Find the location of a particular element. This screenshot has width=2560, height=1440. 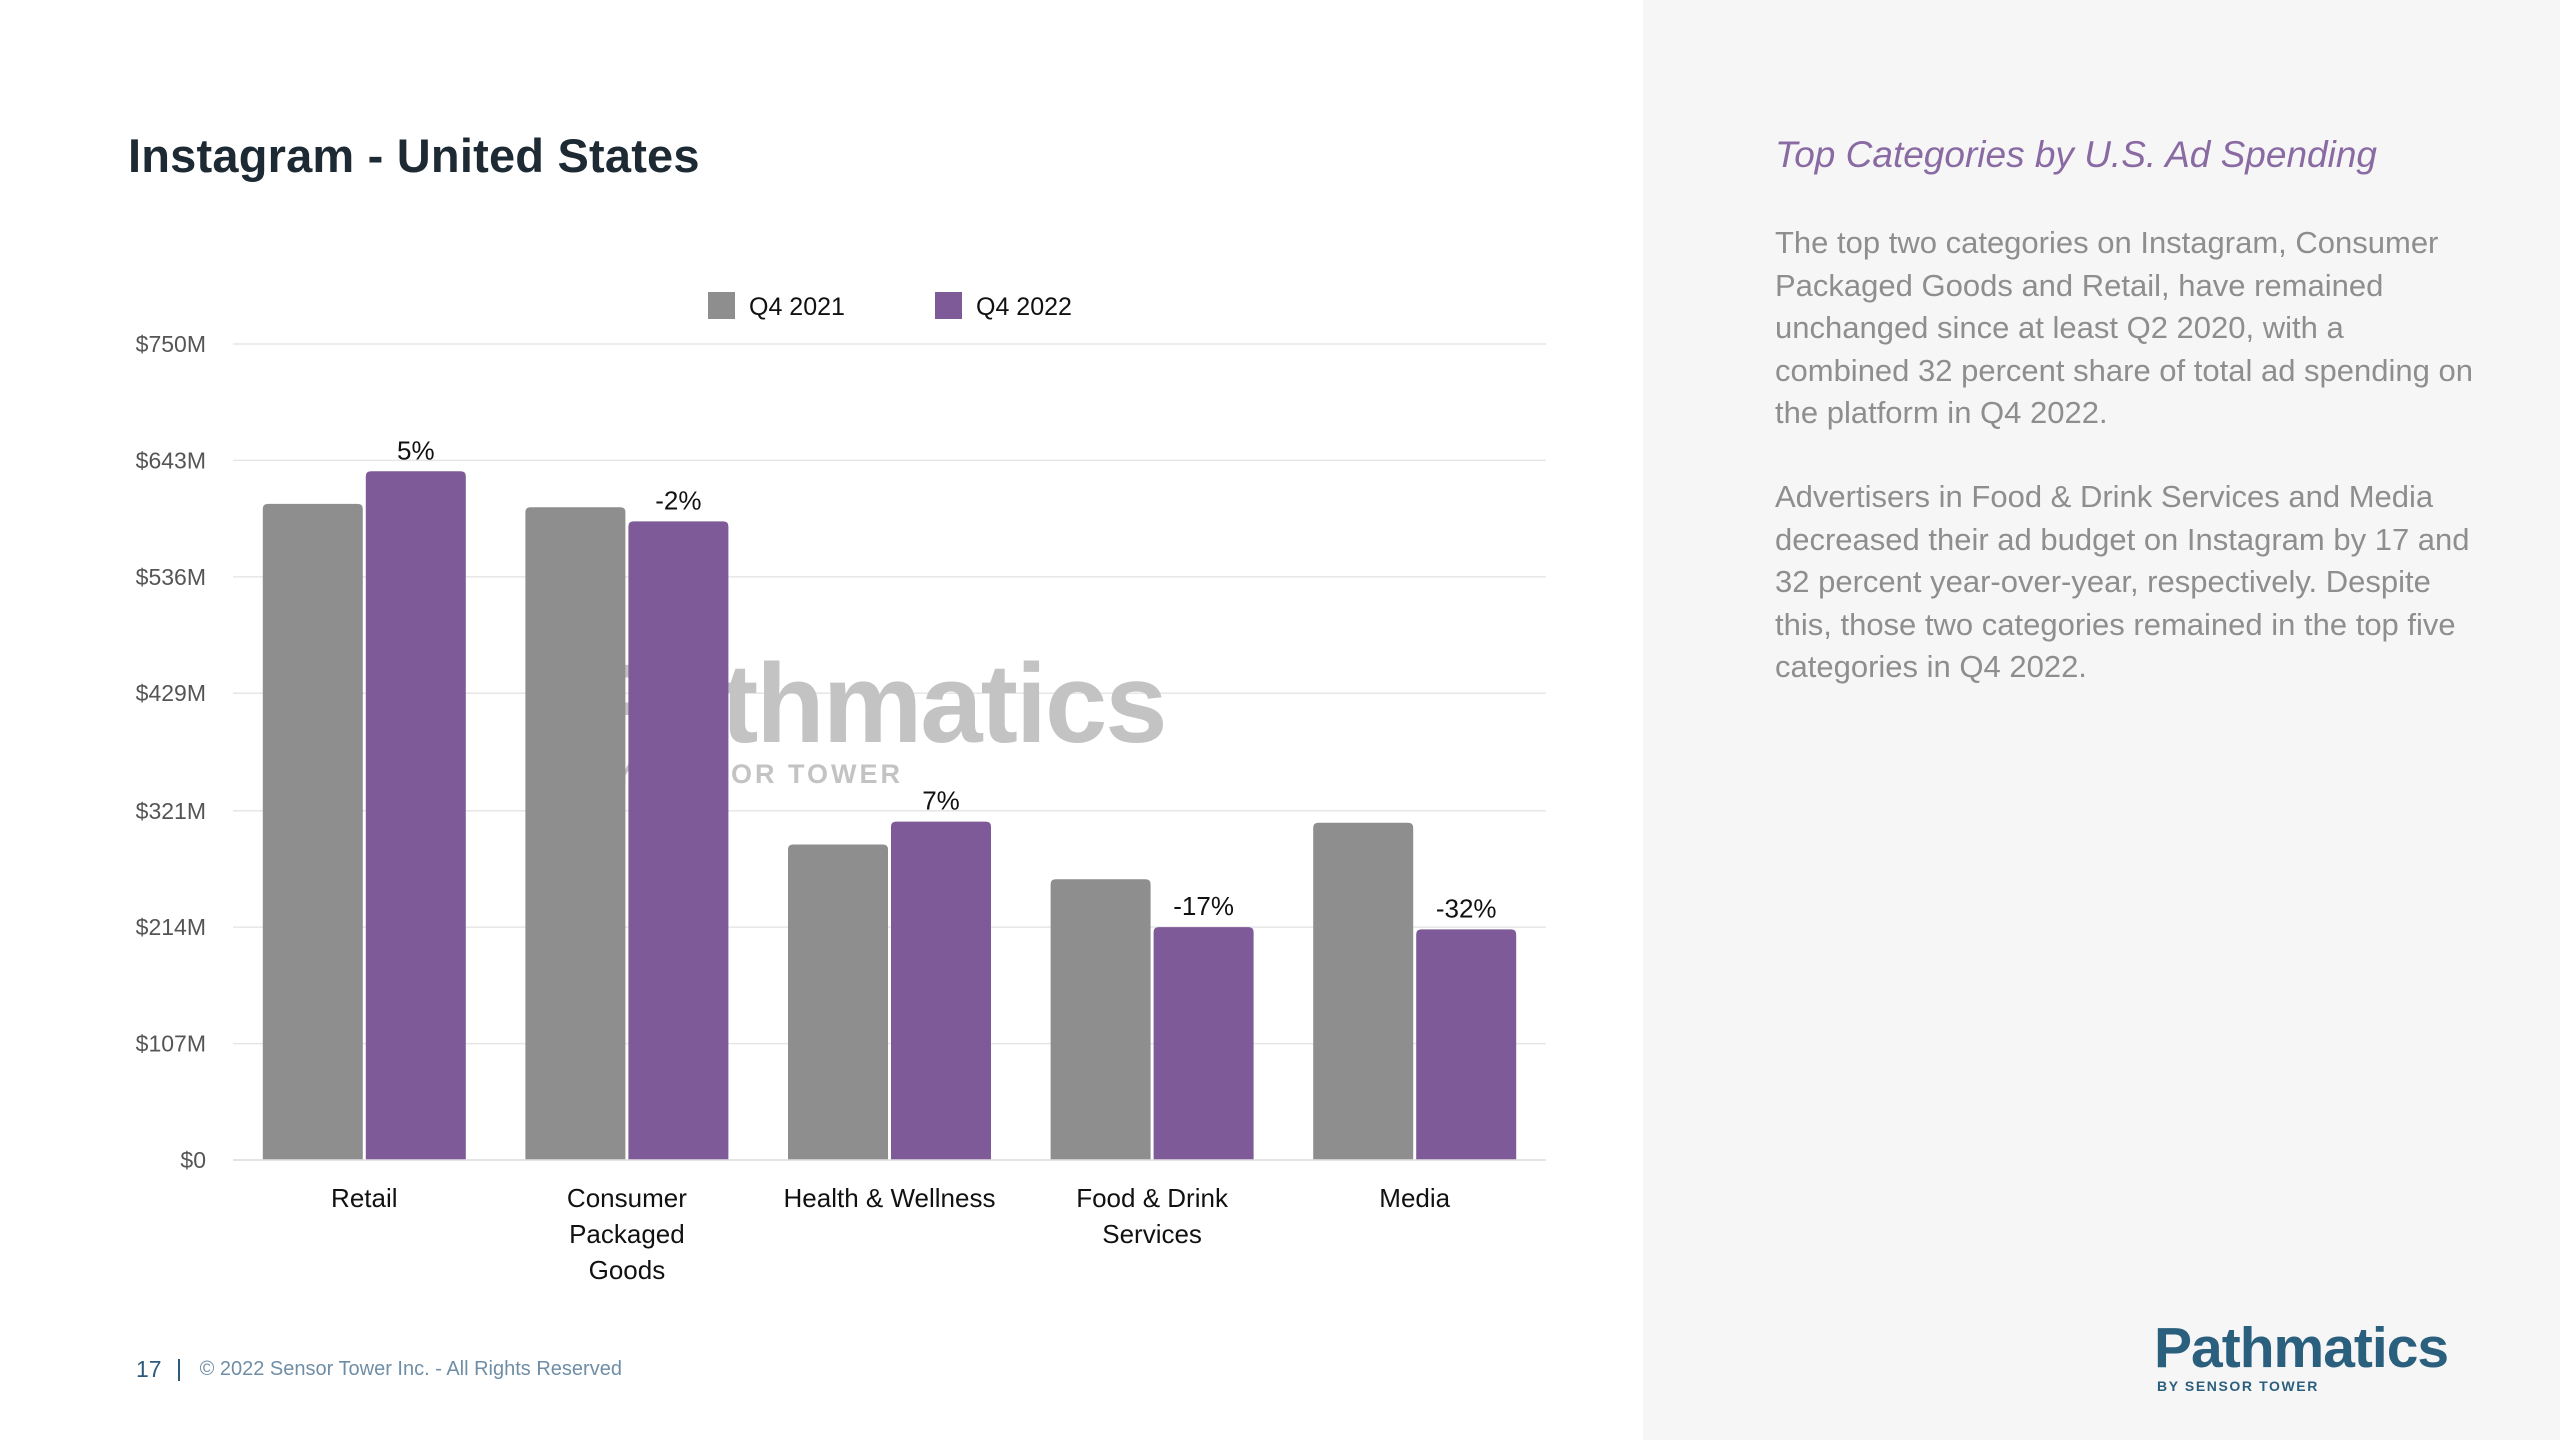

x-tick-label: Media is located at coordinates (1414, 1198).